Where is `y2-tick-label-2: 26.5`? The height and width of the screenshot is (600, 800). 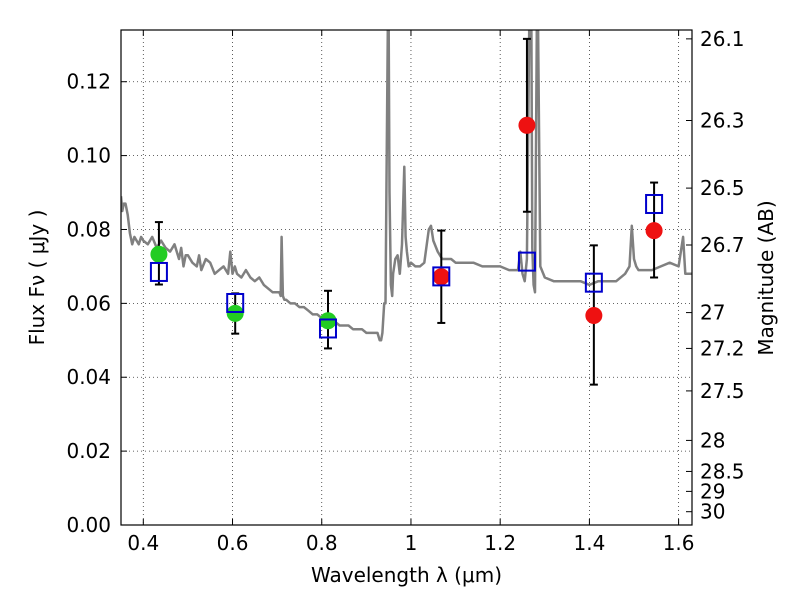
y2-tick-label-2: 26.5 is located at coordinates (722, 188).